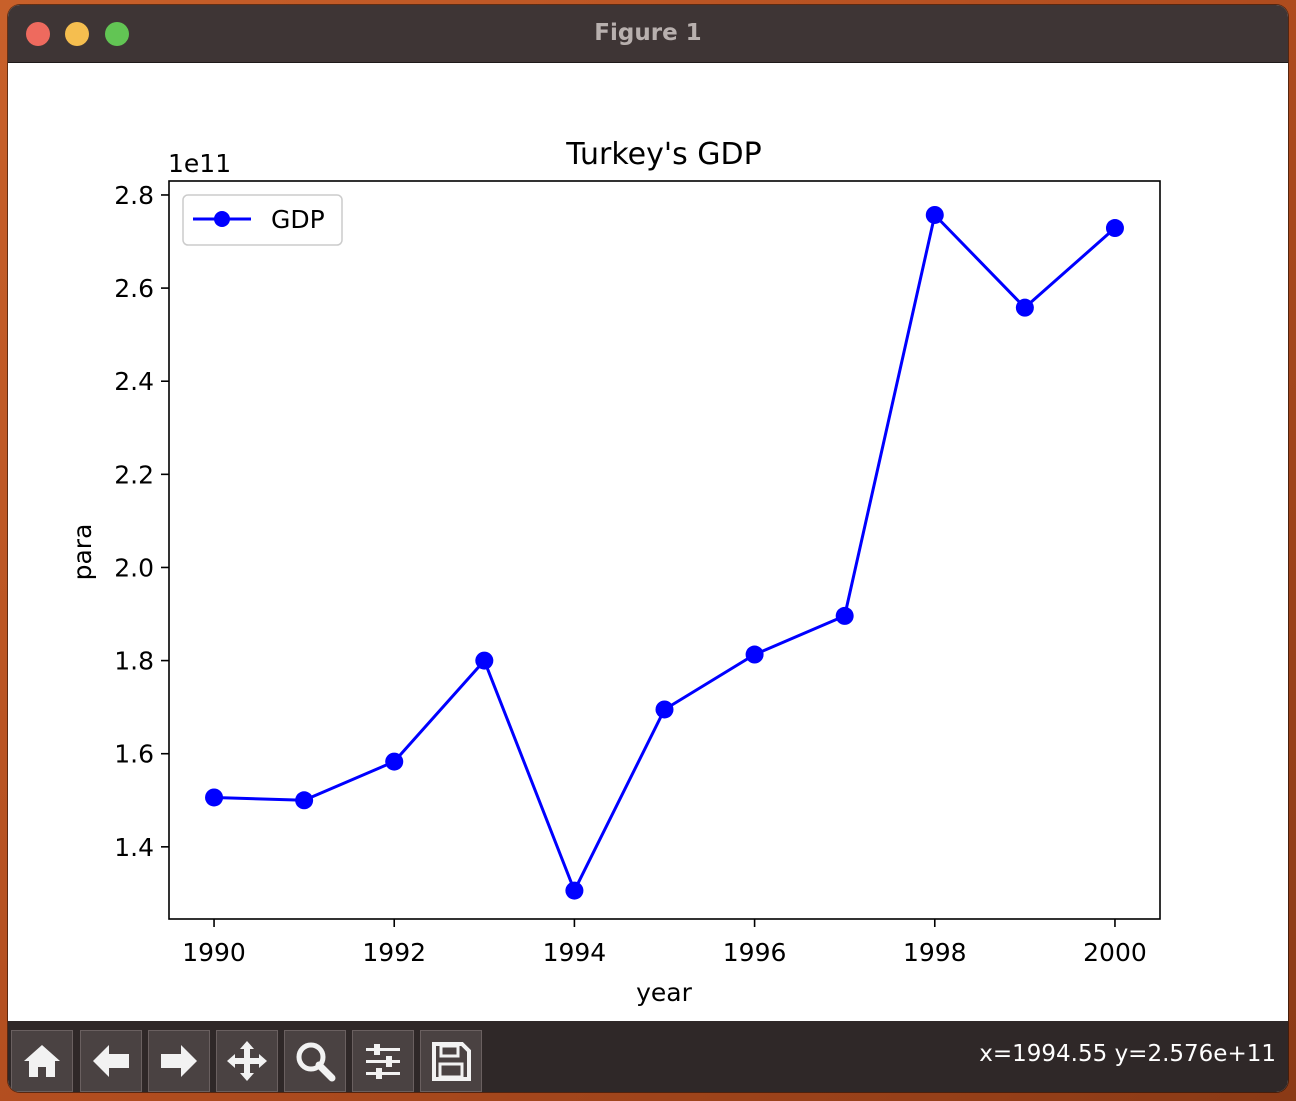 The image size is (1296, 1101). Describe the element at coordinates (134, 381) in the screenshot. I see `y-tick-label: 2.4` at that location.